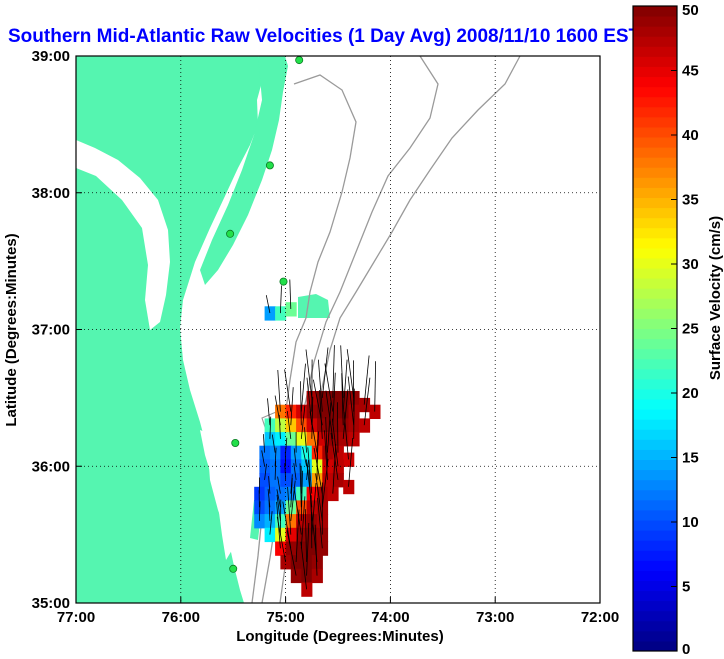  Describe the element at coordinates (600, 617) in the screenshot. I see `x-tick-label: 72:00` at that location.